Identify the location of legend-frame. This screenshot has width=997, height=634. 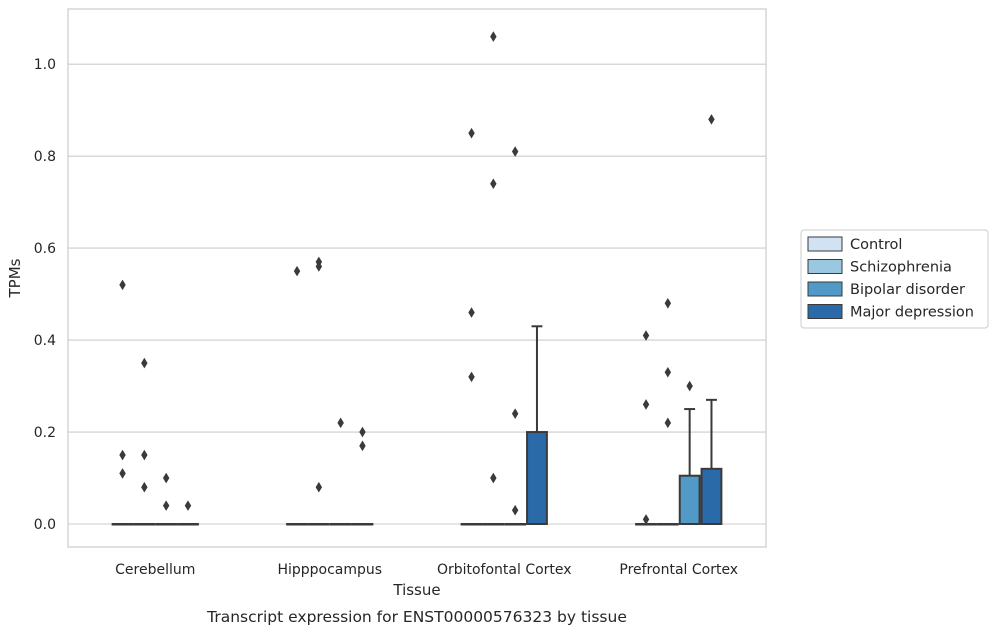
(894, 279).